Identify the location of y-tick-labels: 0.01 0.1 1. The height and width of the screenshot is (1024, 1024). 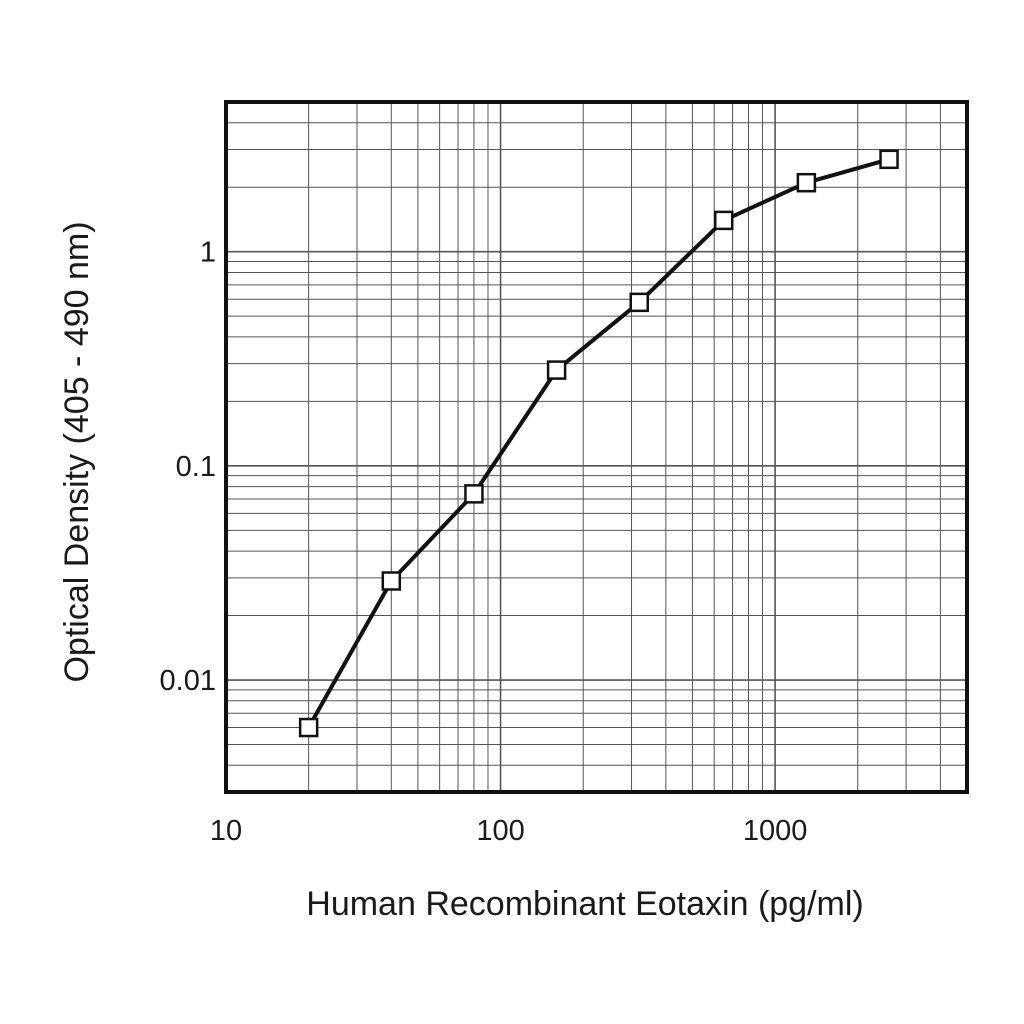
(188, 467).